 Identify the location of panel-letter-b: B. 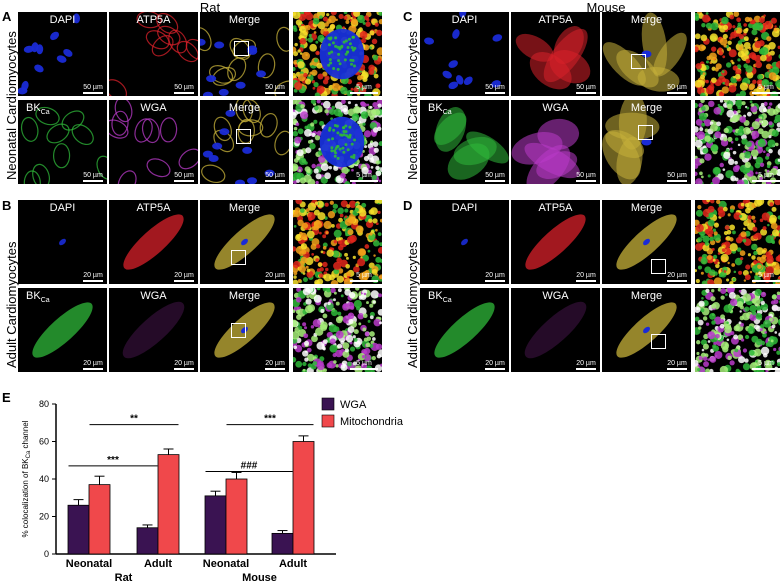
(7, 205).